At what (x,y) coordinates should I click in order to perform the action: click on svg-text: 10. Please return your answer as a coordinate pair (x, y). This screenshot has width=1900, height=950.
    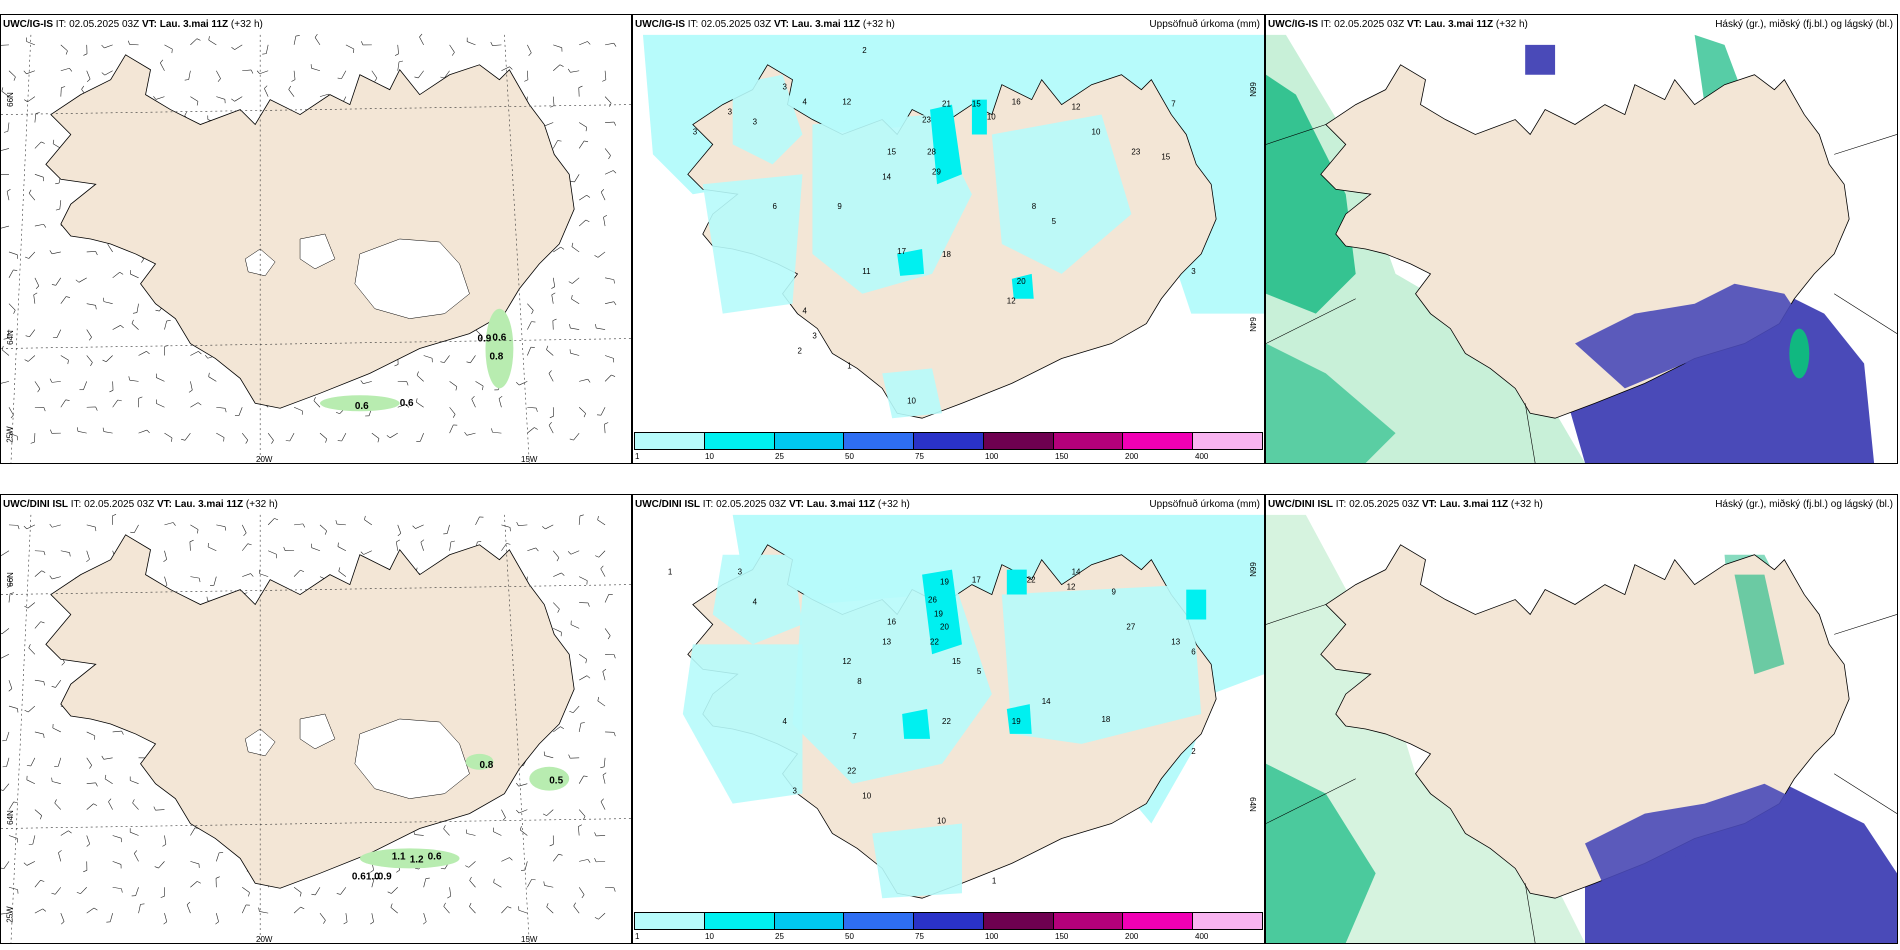
    Looking at the image, I should click on (866, 796).